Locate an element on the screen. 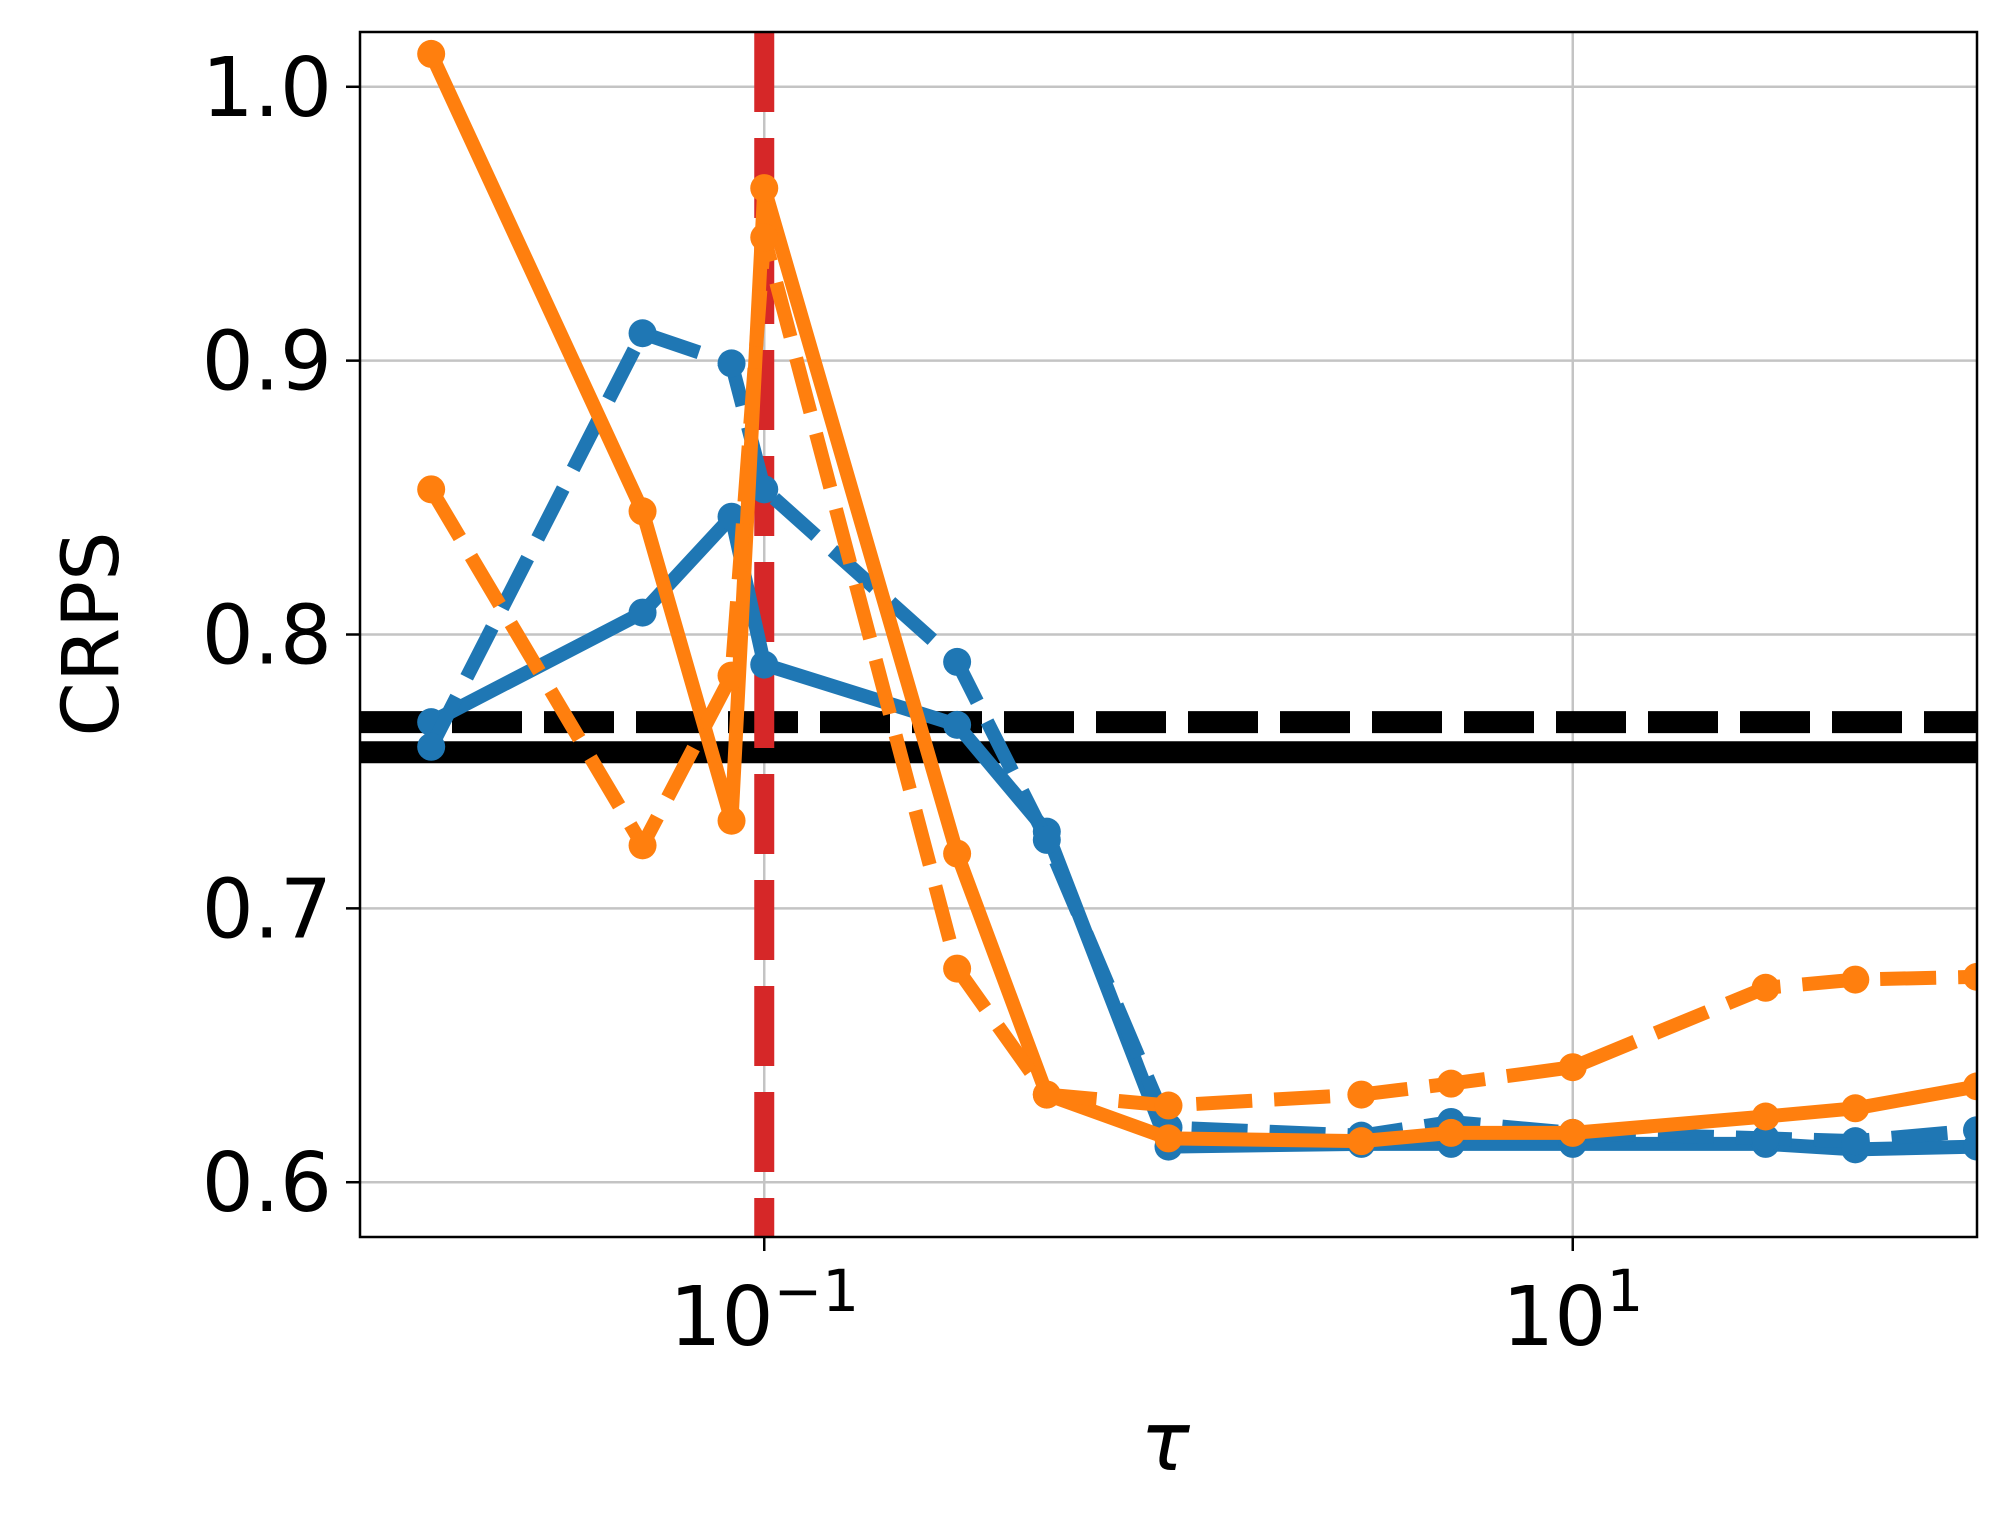 This screenshot has height=1523, width=2000. y-axis-label: CRPS is located at coordinates (92, 633).